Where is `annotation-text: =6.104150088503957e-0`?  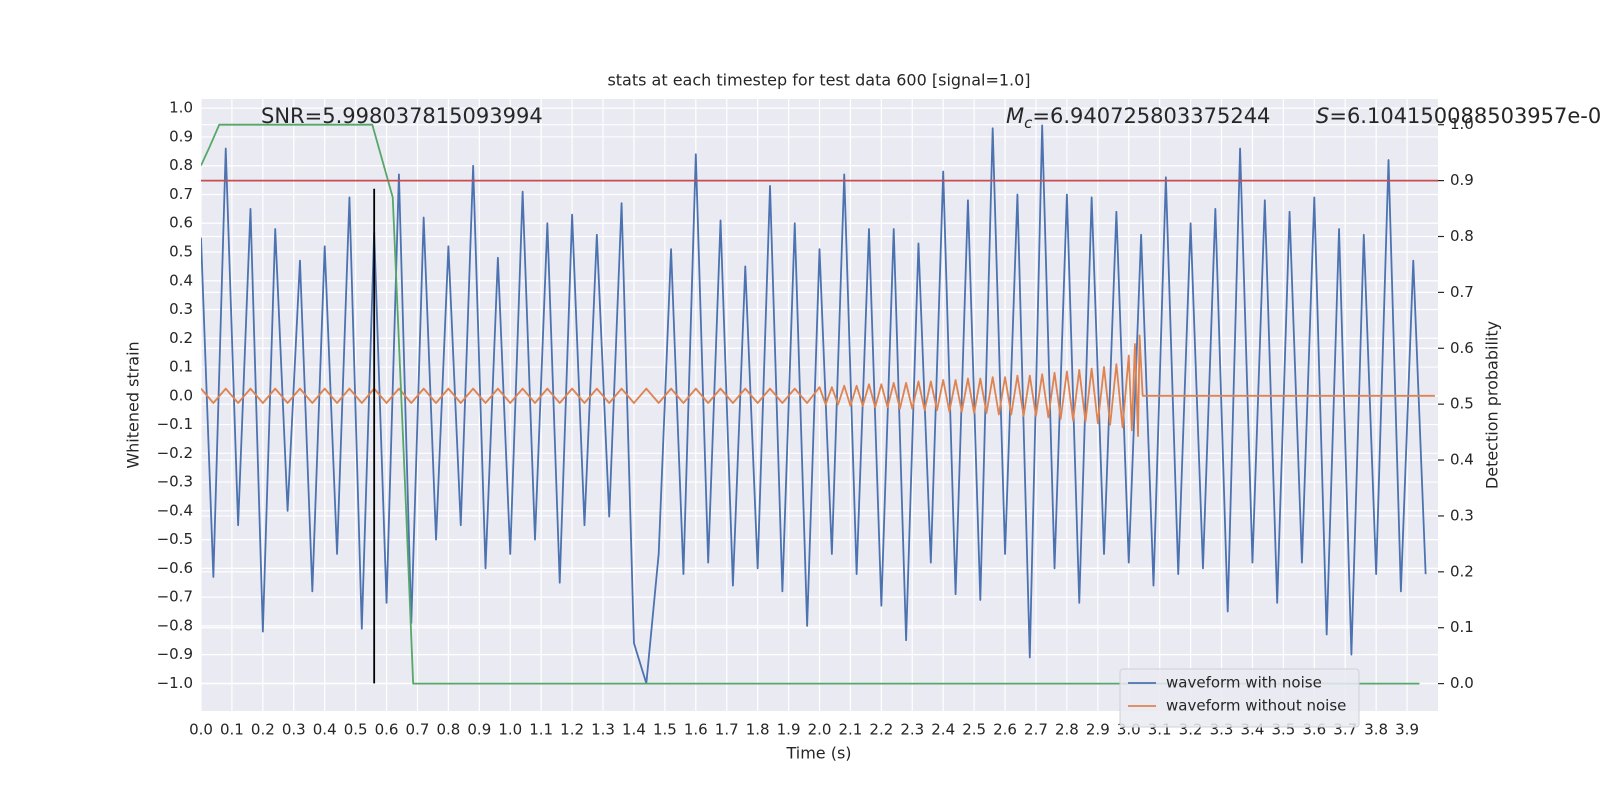
annotation-text: =6.104150088503957e-0 is located at coordinates (1464, 116).